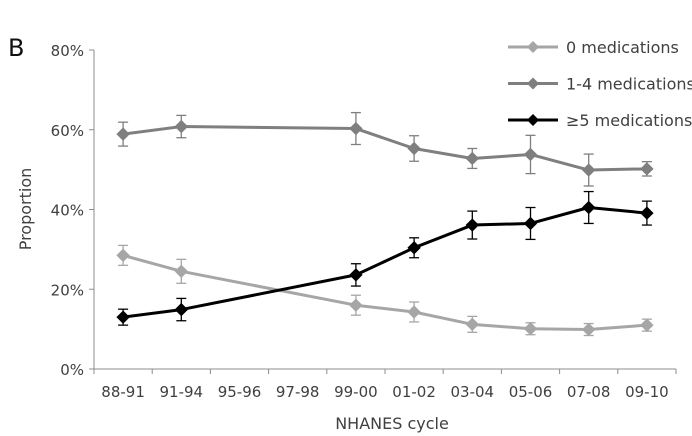 This screenshot has height=436, width=692. What do you see at coordinates (356, 392) in the screenshot?
I see `x-tick-label: 99-00` at bounding box center [356, 392].